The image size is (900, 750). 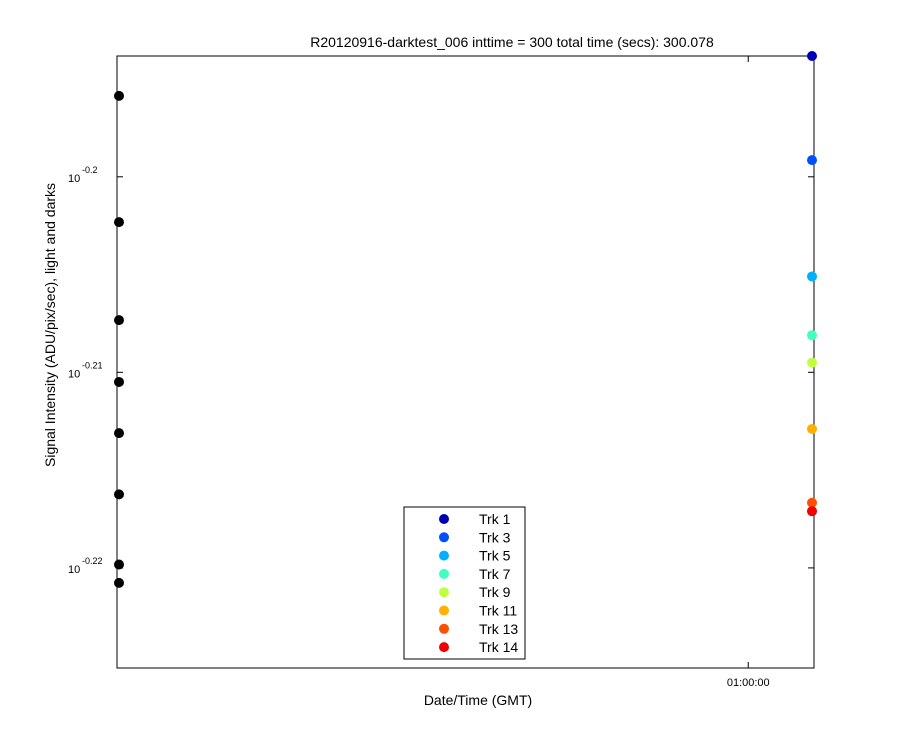 What do you see at coordinates (748, 372) in the screenshot?
I see `x-axis: 01:00:00` at bounding box center [748, 372].